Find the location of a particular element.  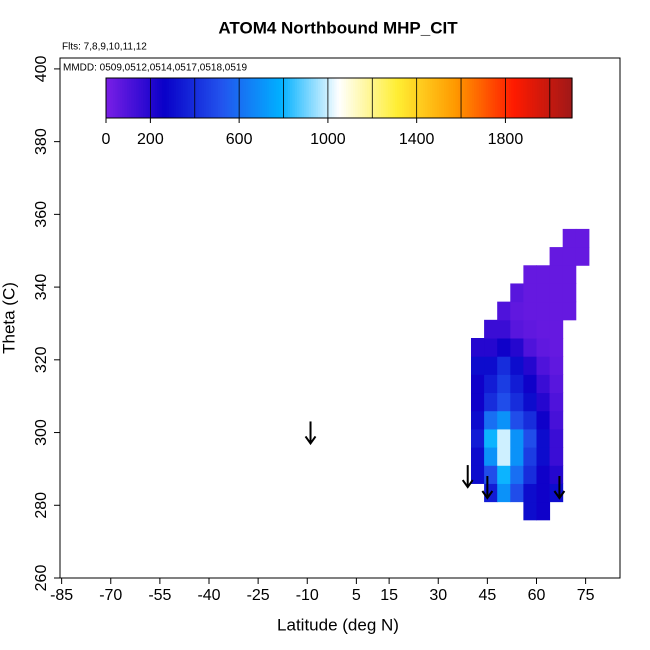

colorbar-frame is located at coordinates (339, 98).